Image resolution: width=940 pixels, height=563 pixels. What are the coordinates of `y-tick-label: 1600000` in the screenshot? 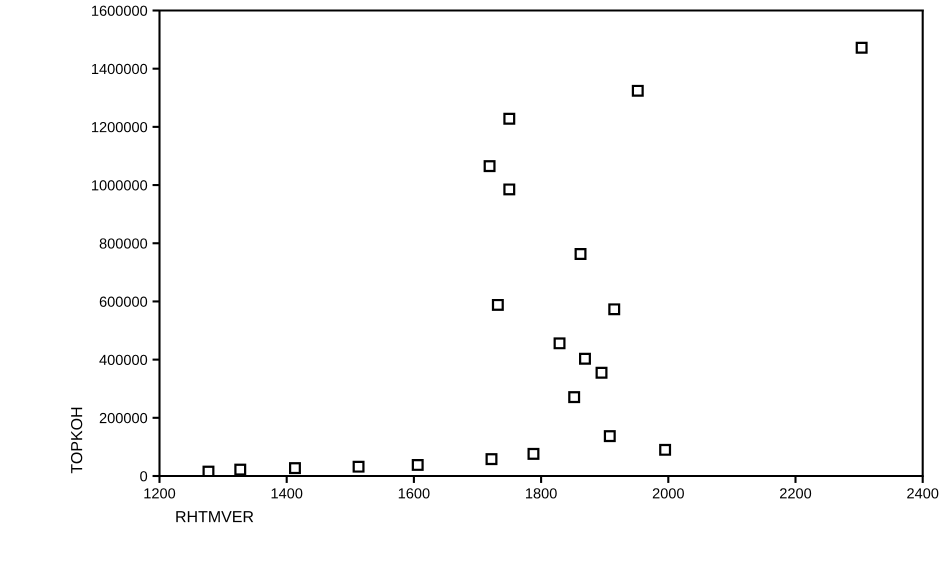 It's located at (120, 11).